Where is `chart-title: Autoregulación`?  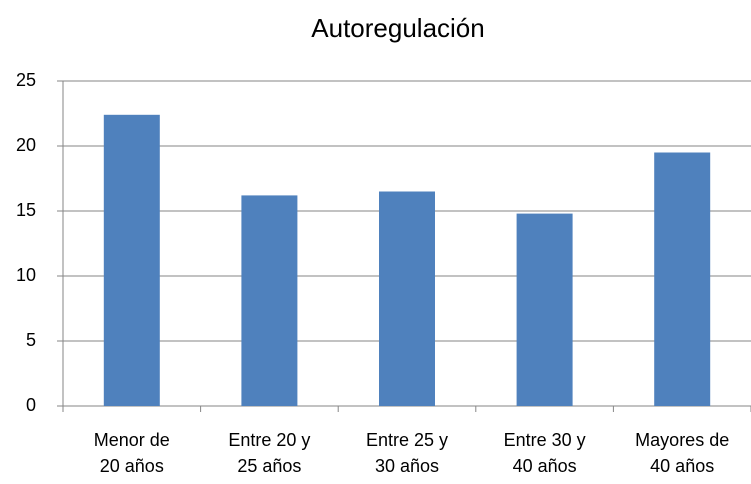
chart-title: Autoregulación is located at coordinates (397, 28).